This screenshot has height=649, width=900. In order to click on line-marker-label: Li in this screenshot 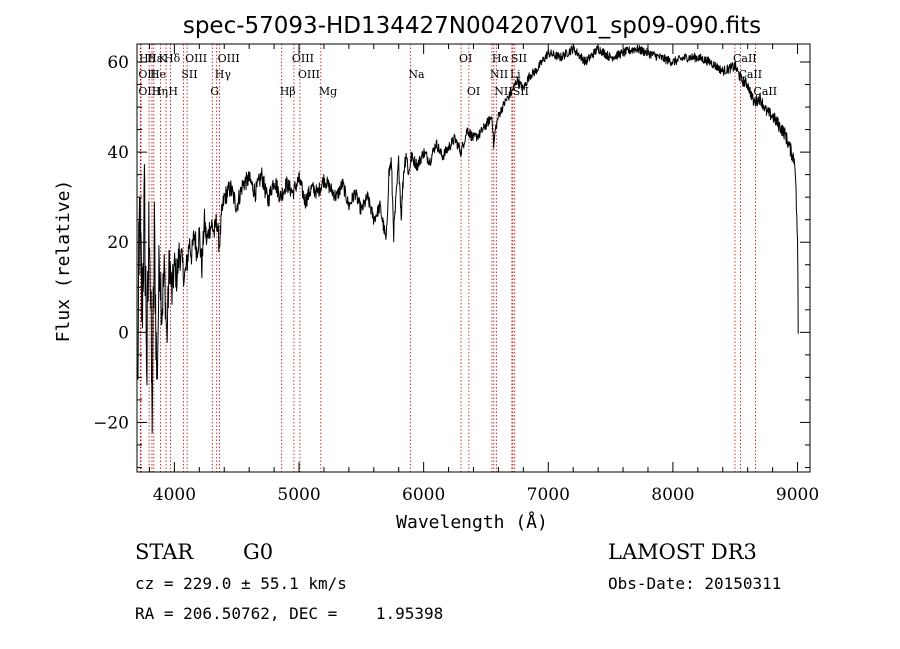, I will do `click(515, 74)`.